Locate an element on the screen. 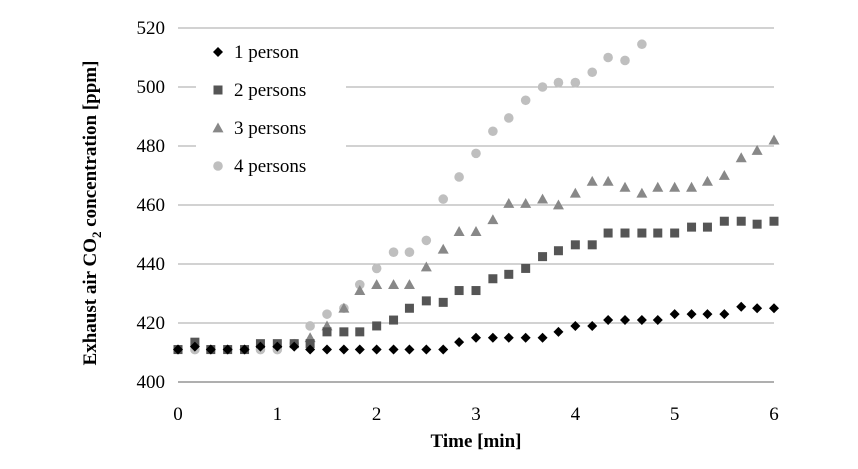 Image resolution: width=858 pixels, height=469 pixels. y-axis-title: Exhaust air CO2 concentration [ppm] is located at coordinates (92, 213).